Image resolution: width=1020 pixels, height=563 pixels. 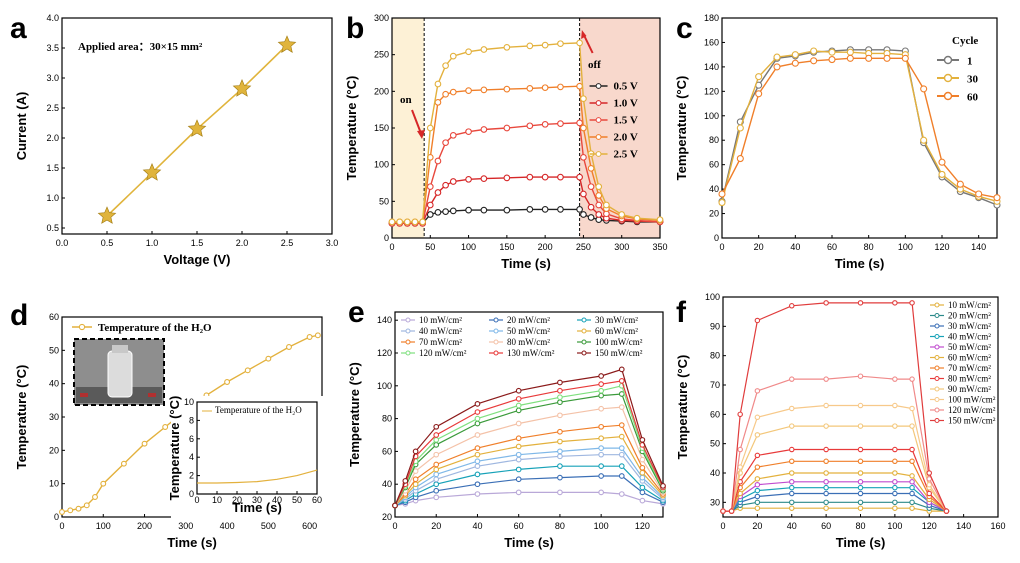 What do you see at coordinates (54, 450) in the screenshot?
I see `y-tick-label: 20` at bounding box center [54, 450].